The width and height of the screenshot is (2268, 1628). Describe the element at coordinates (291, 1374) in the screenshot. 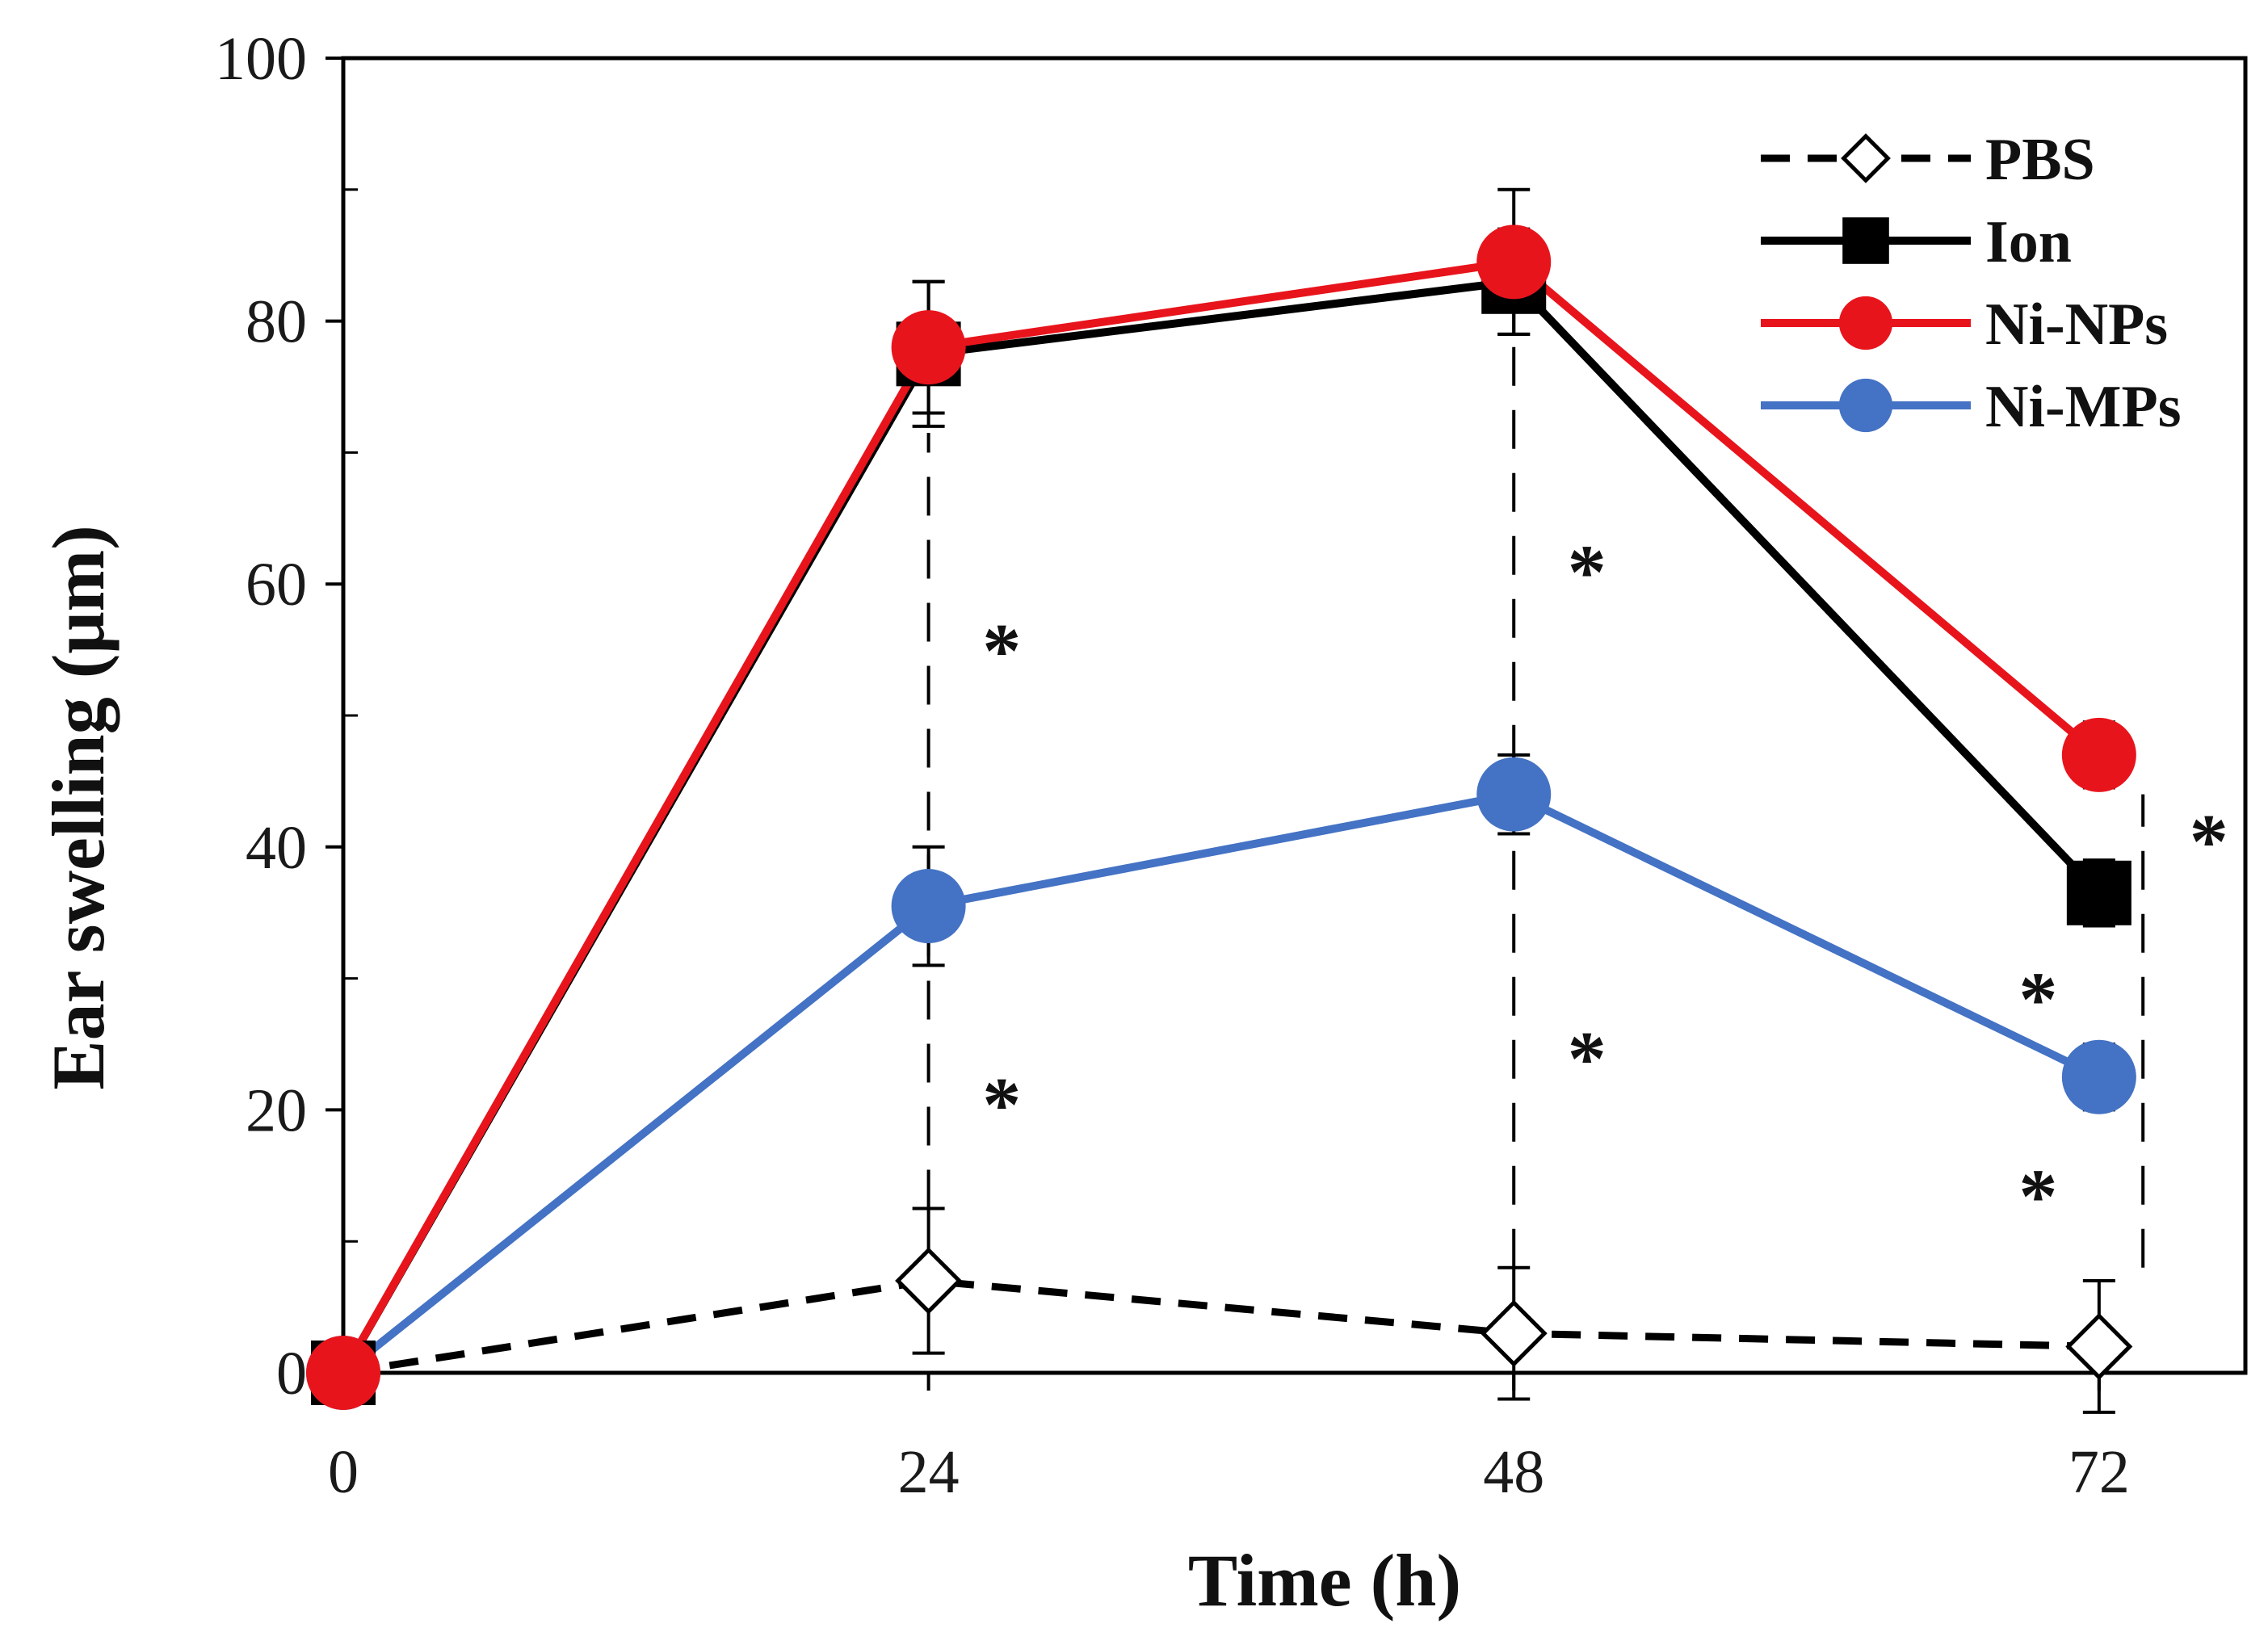

I see `y-tick-label: 0` at that location.